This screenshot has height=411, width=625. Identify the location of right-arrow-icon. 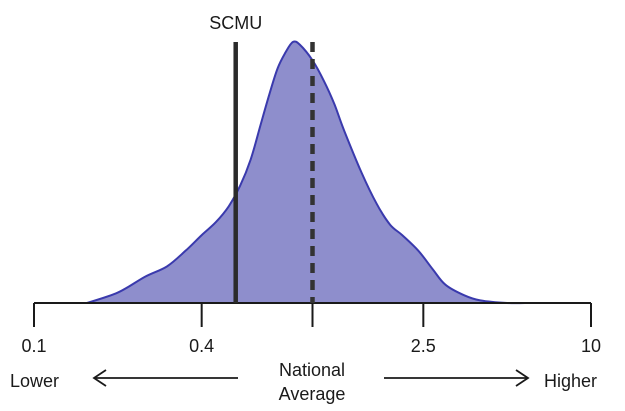
(457, 378).